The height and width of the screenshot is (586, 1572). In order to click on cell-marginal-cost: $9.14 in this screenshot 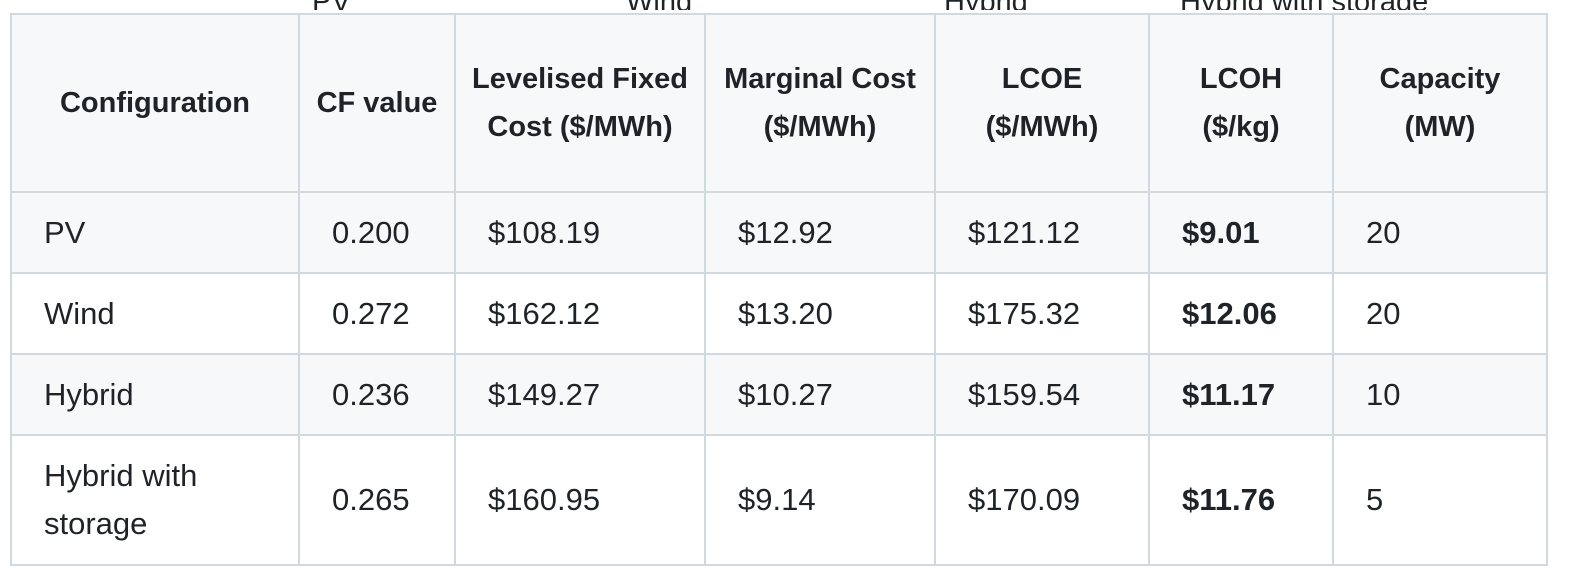, I will do `click(820, 500)`.